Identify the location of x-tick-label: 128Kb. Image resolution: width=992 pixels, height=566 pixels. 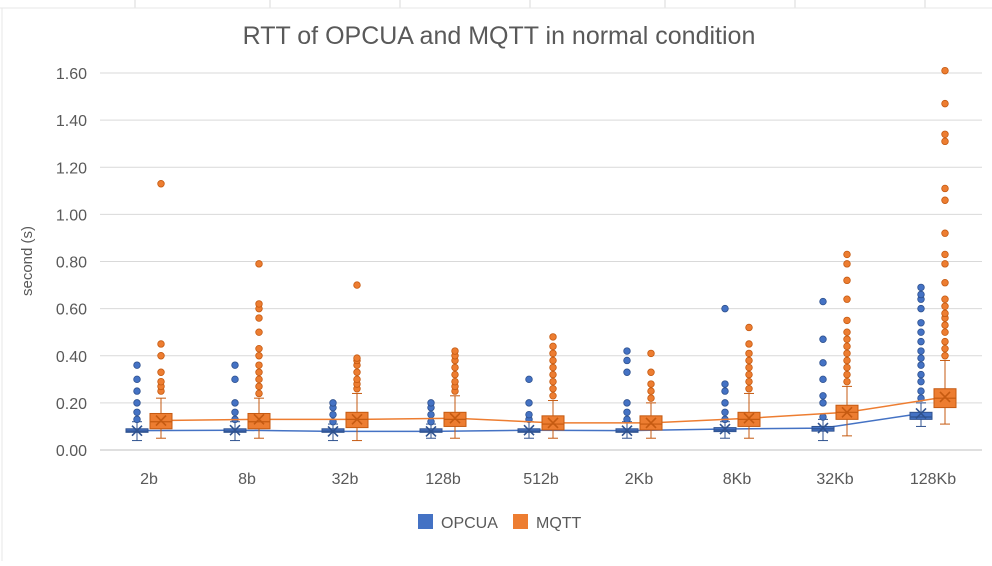
(933, 479).